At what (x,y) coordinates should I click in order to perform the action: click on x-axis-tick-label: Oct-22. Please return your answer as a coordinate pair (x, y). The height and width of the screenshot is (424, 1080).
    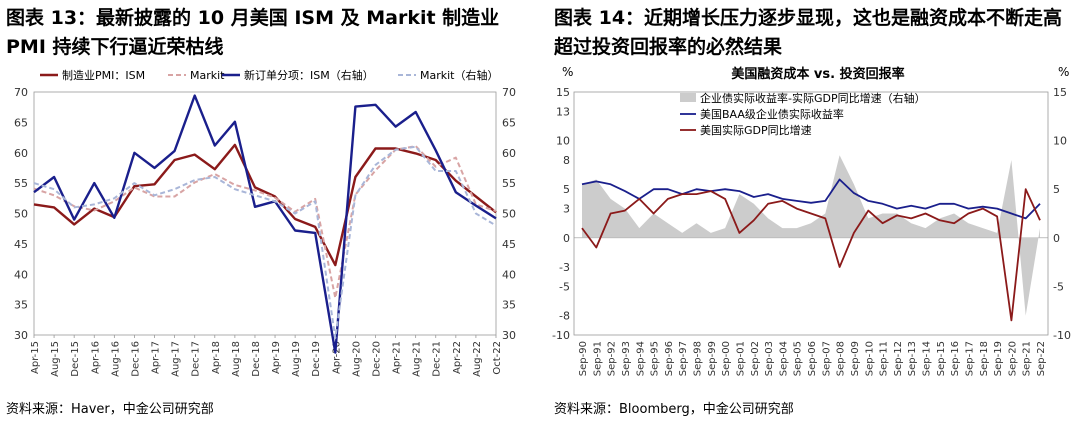
    Looking at the image, I should click on (497, 358).